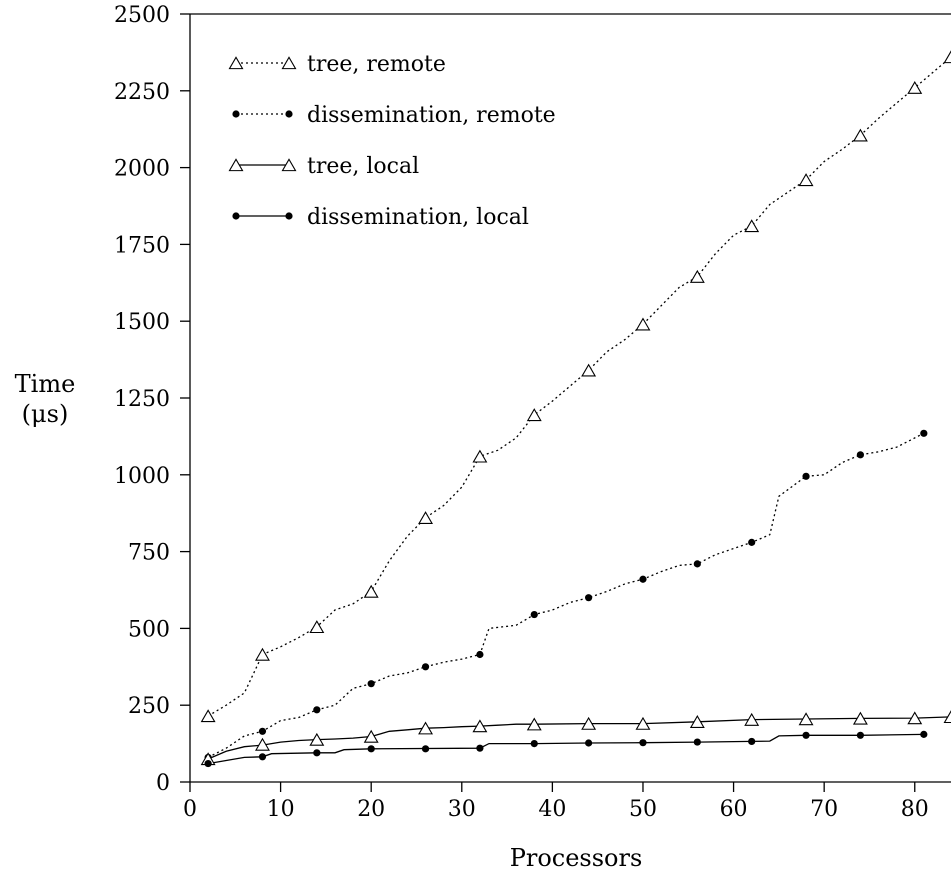 The image size is (951, 882). Describe the element at coordinates (281, 809) in the screenshot. I see `x-tick-label: 10` at that location.